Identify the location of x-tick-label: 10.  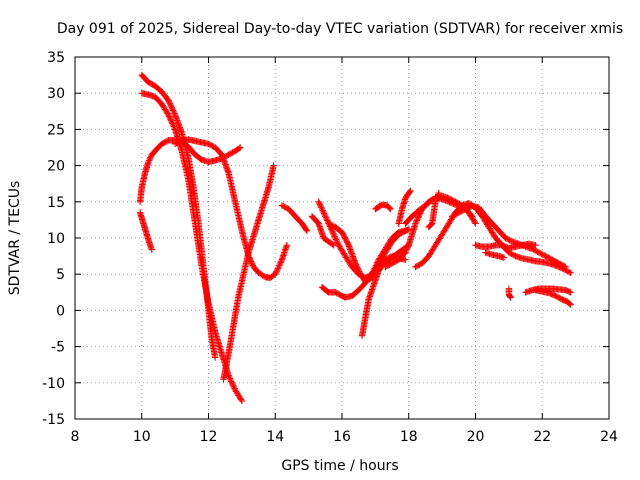
(142, 437).